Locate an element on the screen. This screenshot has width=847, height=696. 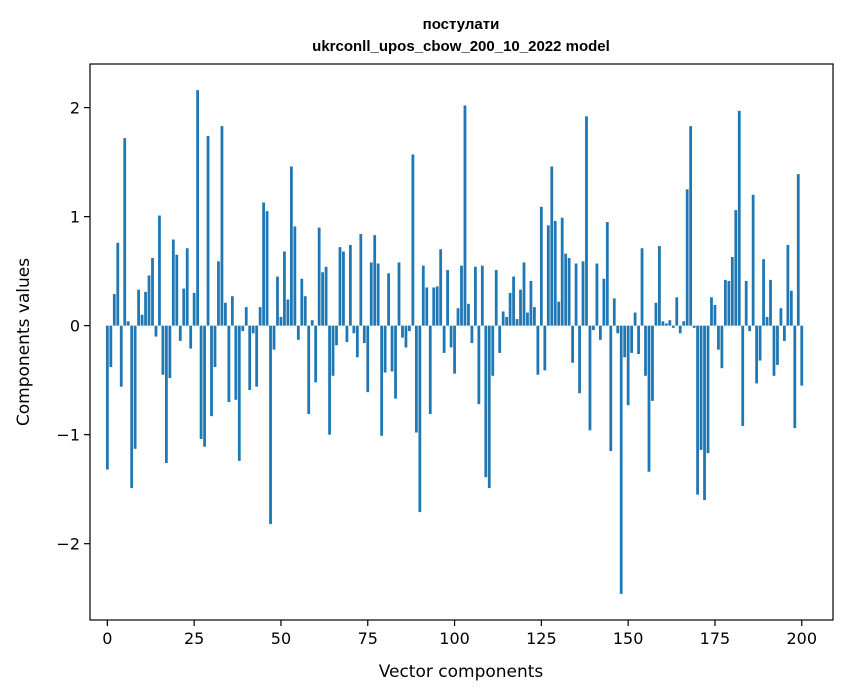
x-tick-label: 150 is located at coordinates (628, 638).